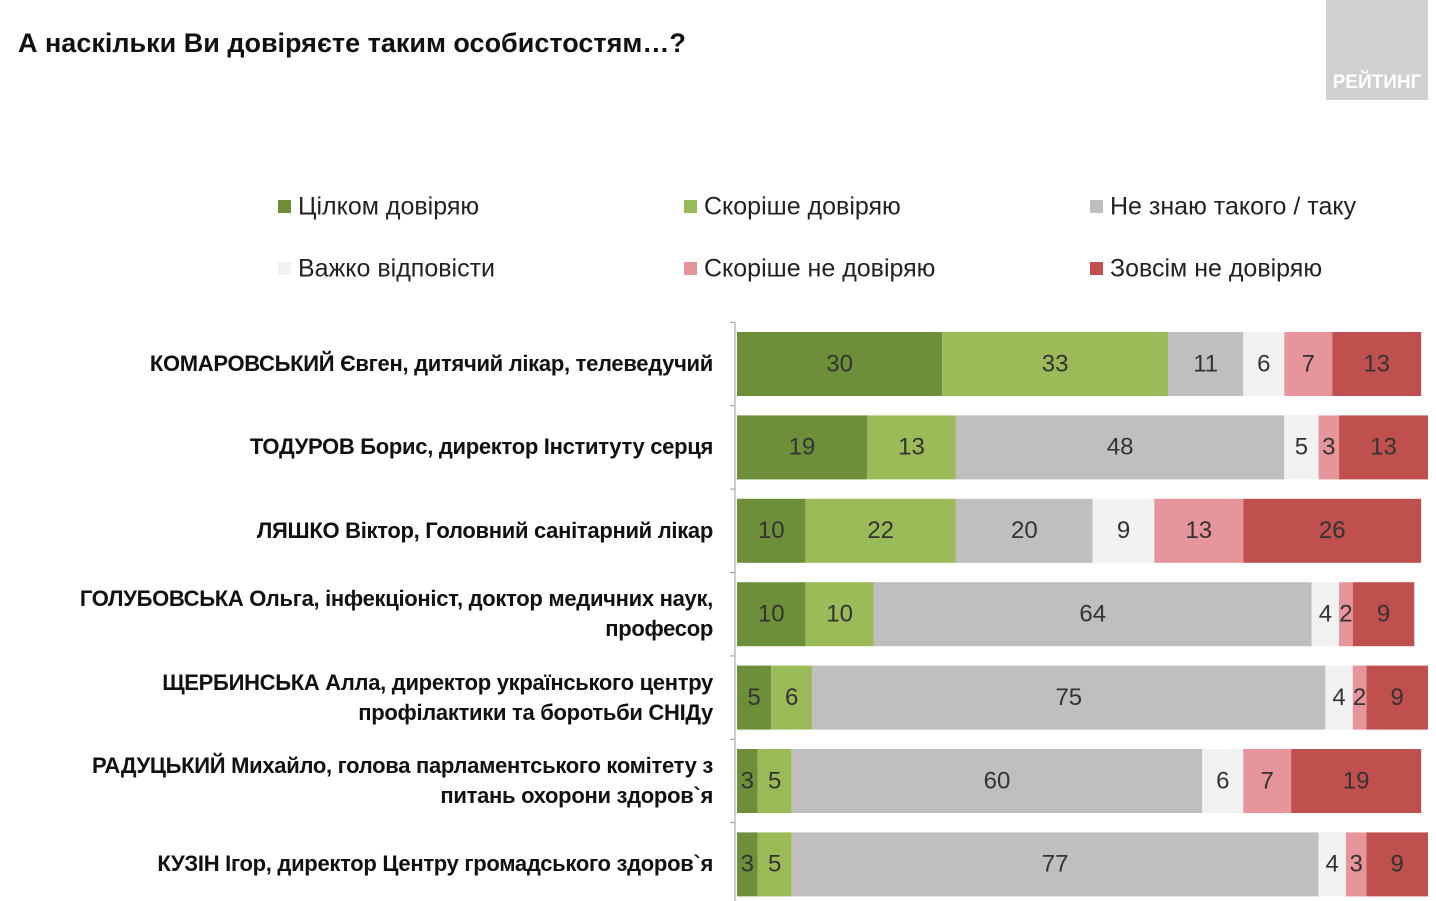 The image size is (1436, 901). I want to click on logo: РЕЙТИНГ, so click(1377, 50).